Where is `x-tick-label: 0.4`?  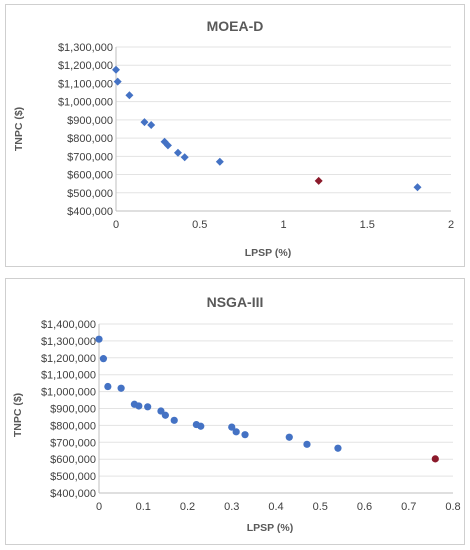
x-tick-label: 0.4 is located at coordinates (275, 507).